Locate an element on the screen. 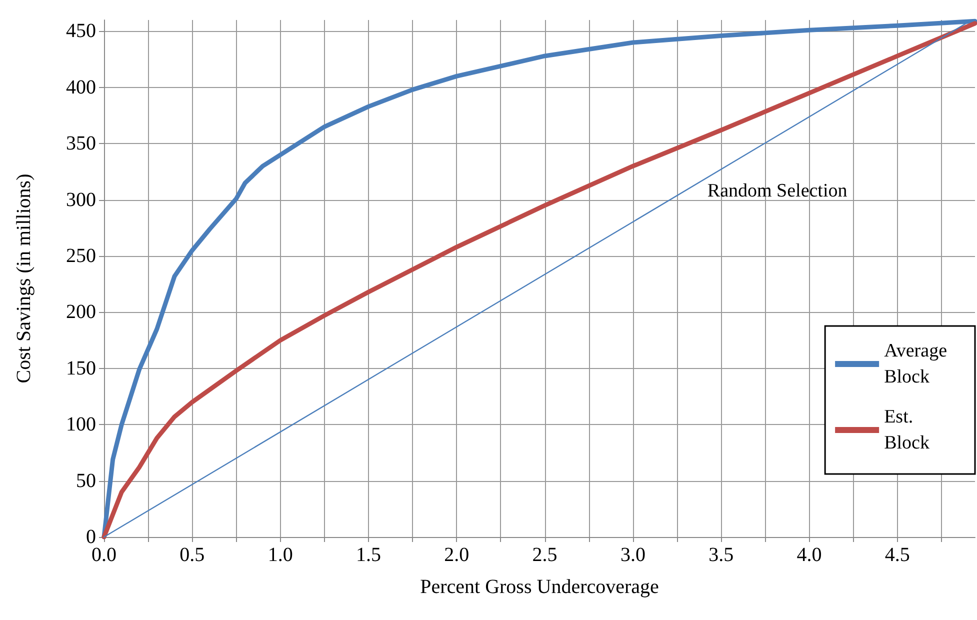 This screenshot has width=977, height=620. y-tick-label: 200 is located at coordinates (81, 312).